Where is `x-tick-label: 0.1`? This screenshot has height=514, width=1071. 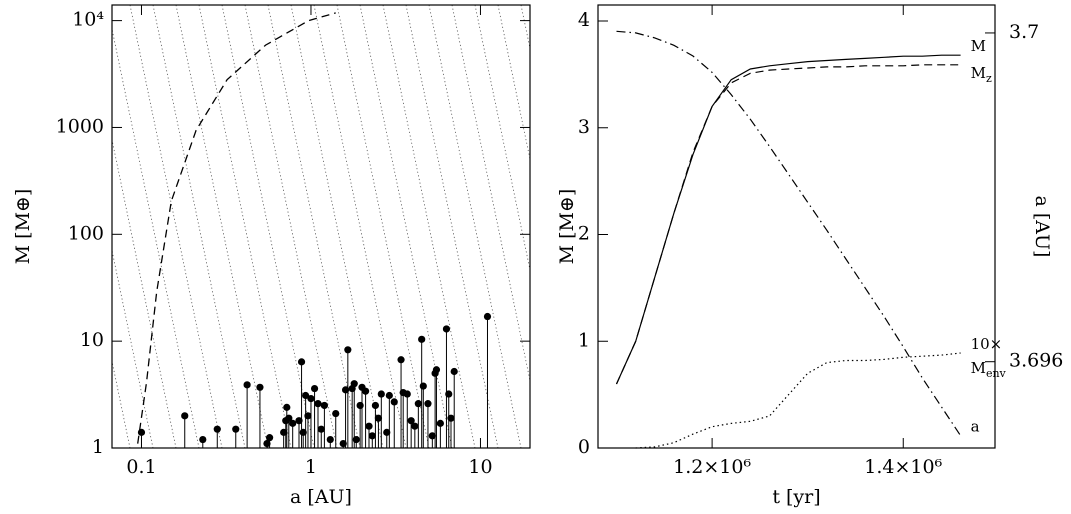
x-tick-label: 0.1 is located at coordinates (141, 467).